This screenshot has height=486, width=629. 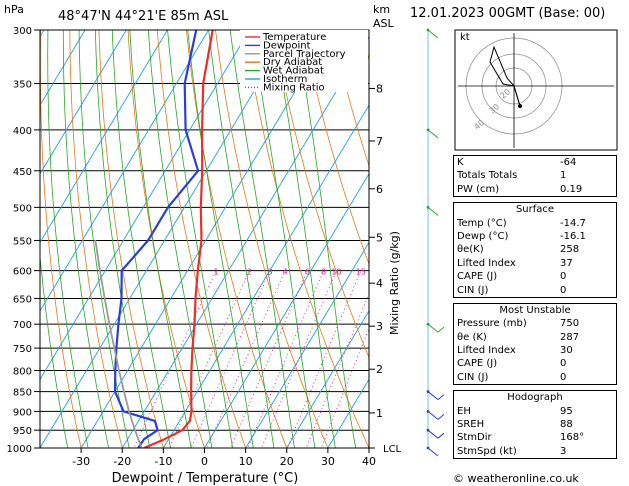 What do you see at coordinates (304, 54) in the screenshot?
I see `legend-label: Parcel Trajectory` at bounding box center [304, 54].